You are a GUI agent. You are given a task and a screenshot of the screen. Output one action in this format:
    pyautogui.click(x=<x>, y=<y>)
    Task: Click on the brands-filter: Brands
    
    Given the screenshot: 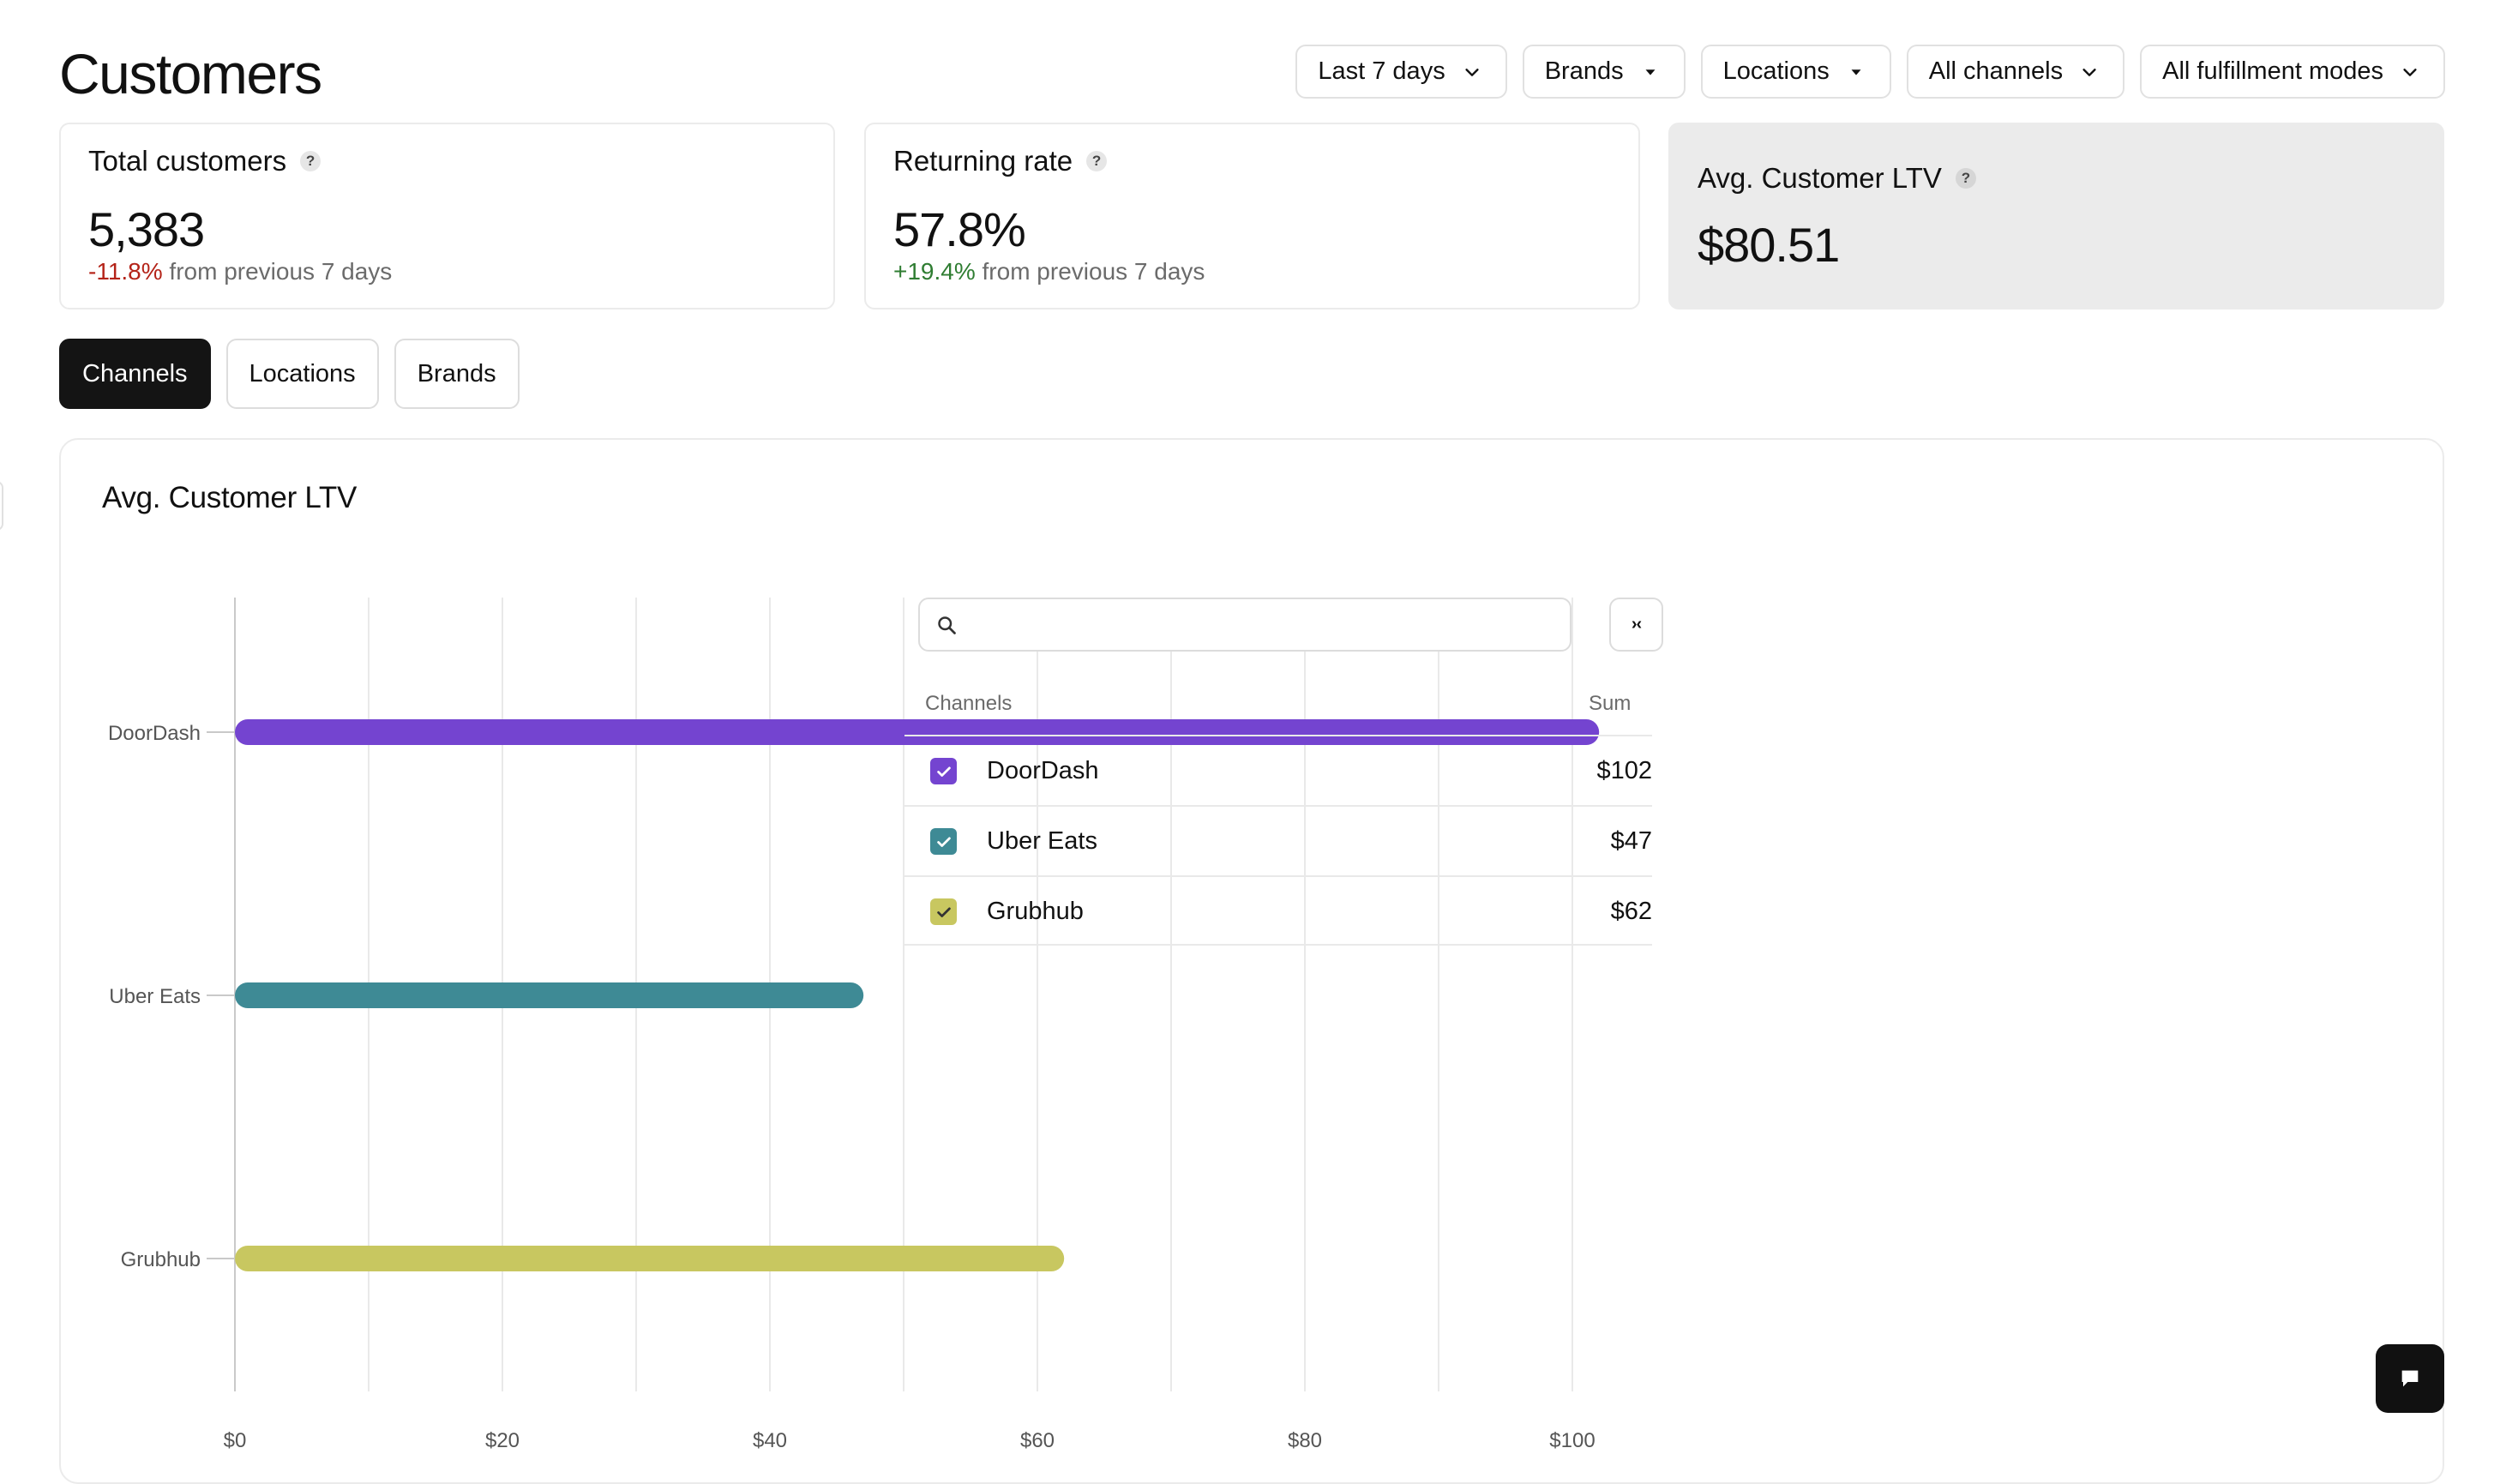 What is the action you would take?
    pyautogui.click(x=1604, y=72)
    